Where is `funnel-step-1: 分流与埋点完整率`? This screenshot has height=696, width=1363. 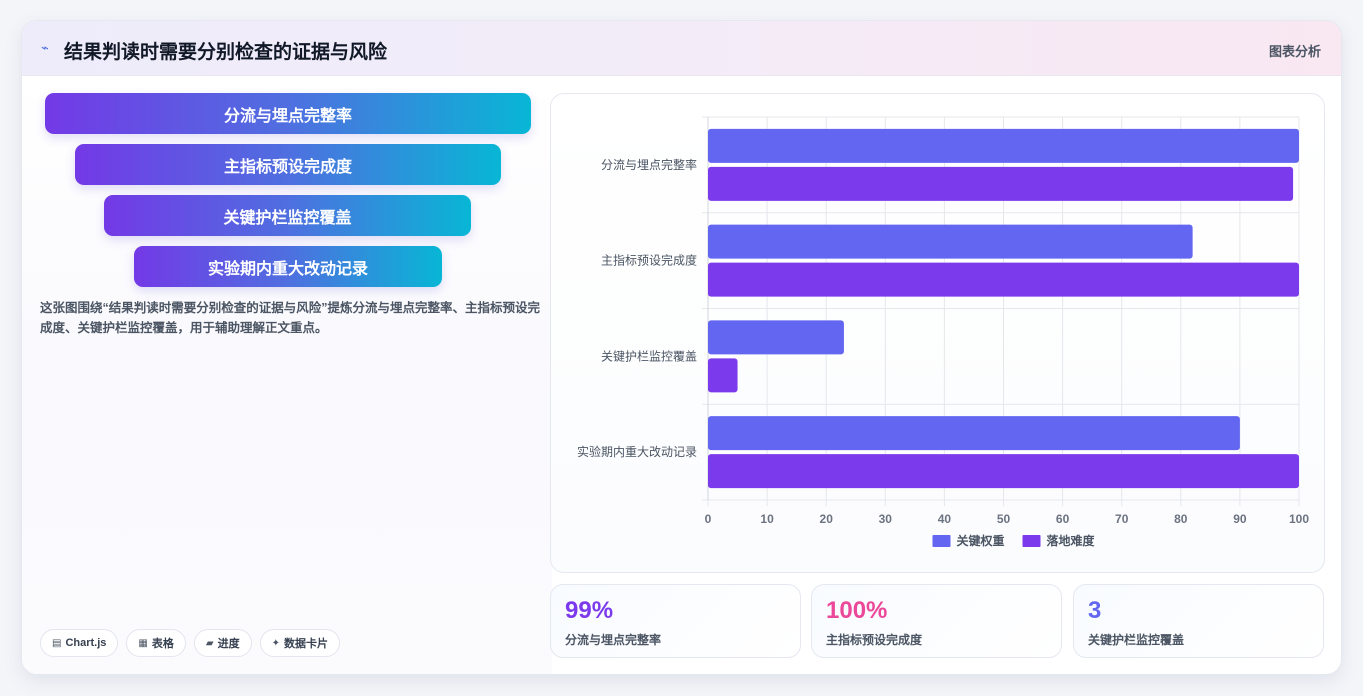 funnel-step-1: 分流与埋点完整率 is located at coordinates (288, 113).